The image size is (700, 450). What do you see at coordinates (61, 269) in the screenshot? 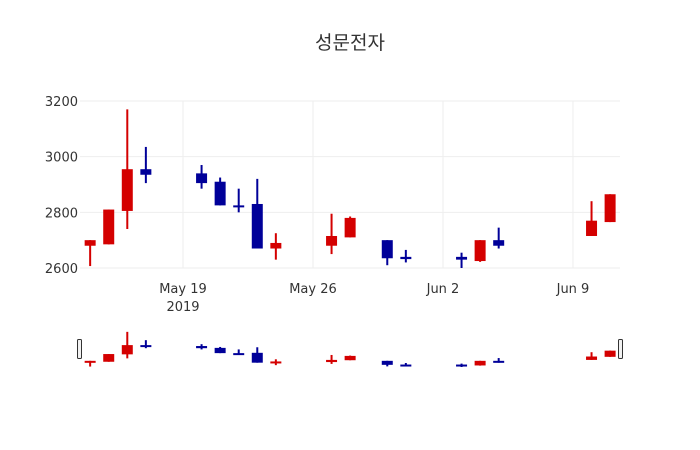
I see `y-tick-label: 2600` at bounding box center [61, 269].